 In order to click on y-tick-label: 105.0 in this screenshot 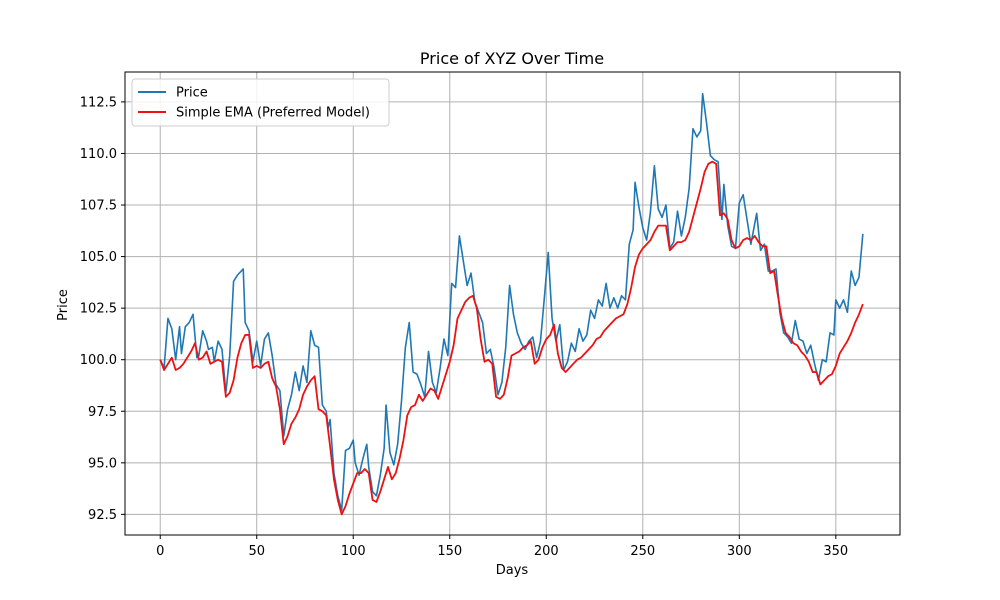, I will do `click(98, 257)`.